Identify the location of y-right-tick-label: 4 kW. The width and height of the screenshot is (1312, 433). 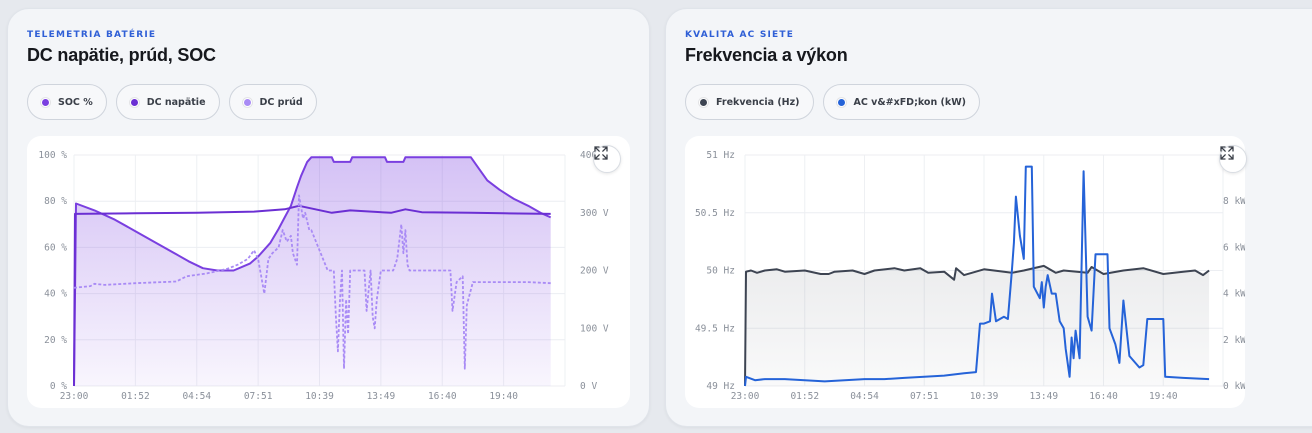
(1234, 294).